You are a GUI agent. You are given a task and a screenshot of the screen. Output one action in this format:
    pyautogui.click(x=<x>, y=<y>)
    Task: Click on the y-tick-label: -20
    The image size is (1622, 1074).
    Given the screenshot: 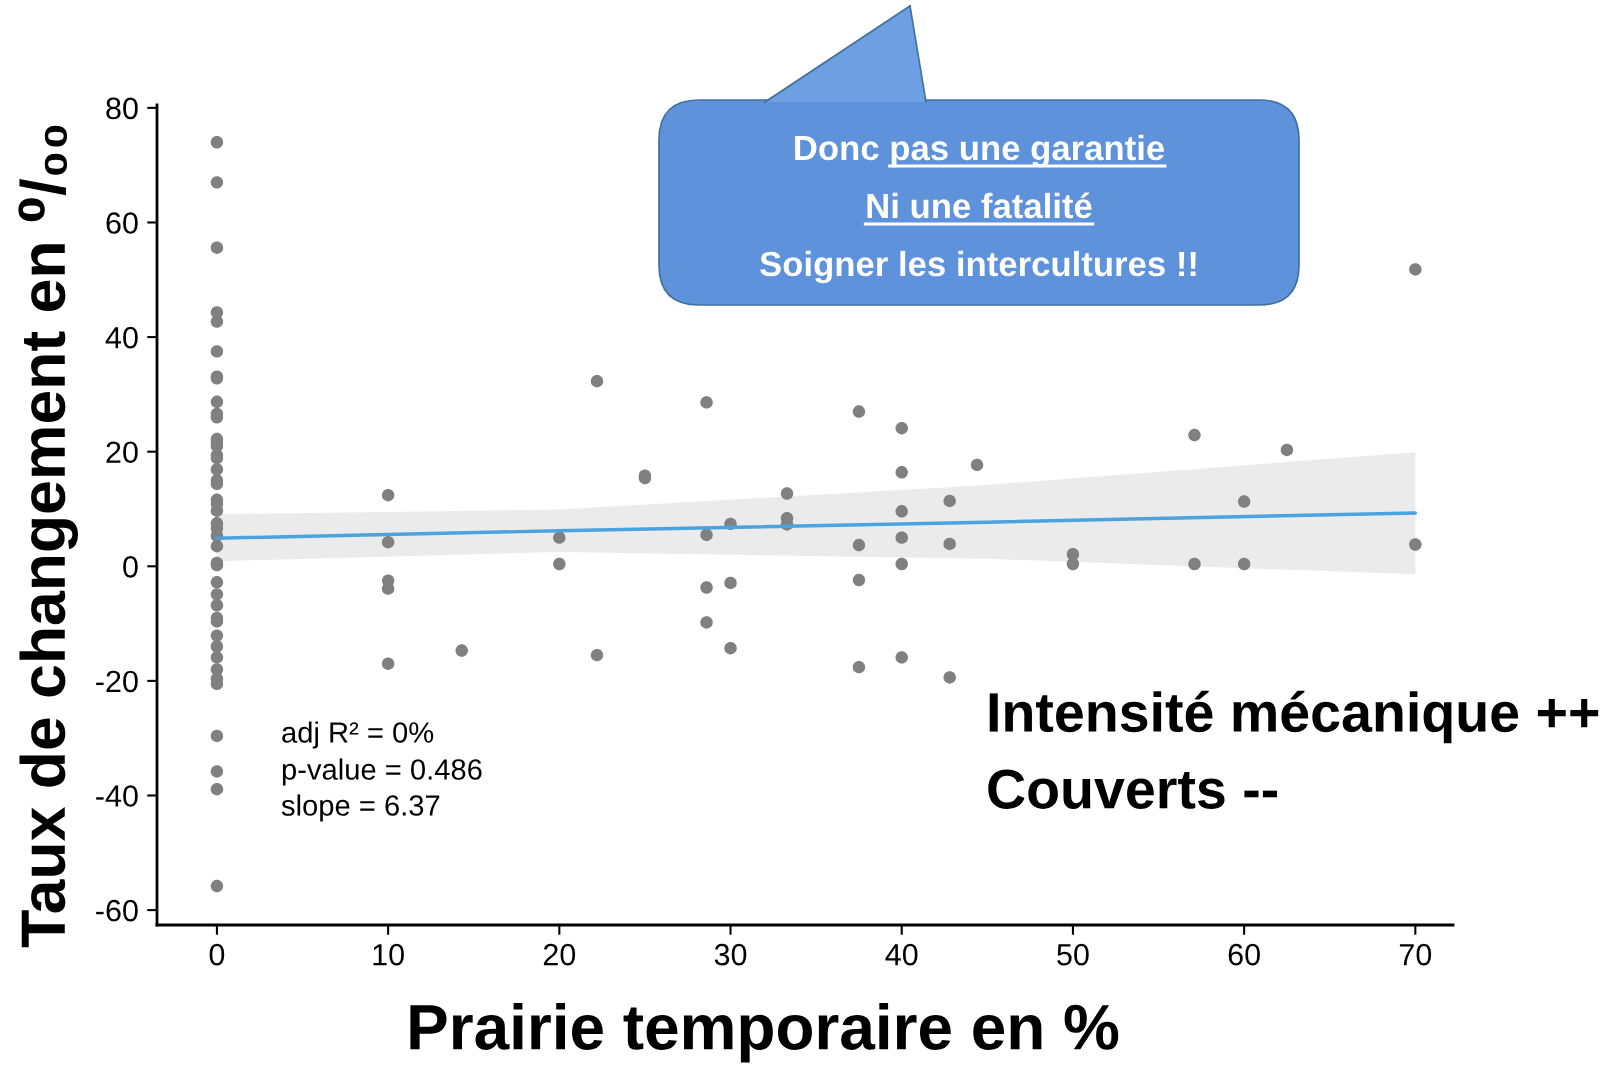 What is the action you would take?
    pyautogui.click(x=117, y=681)
    